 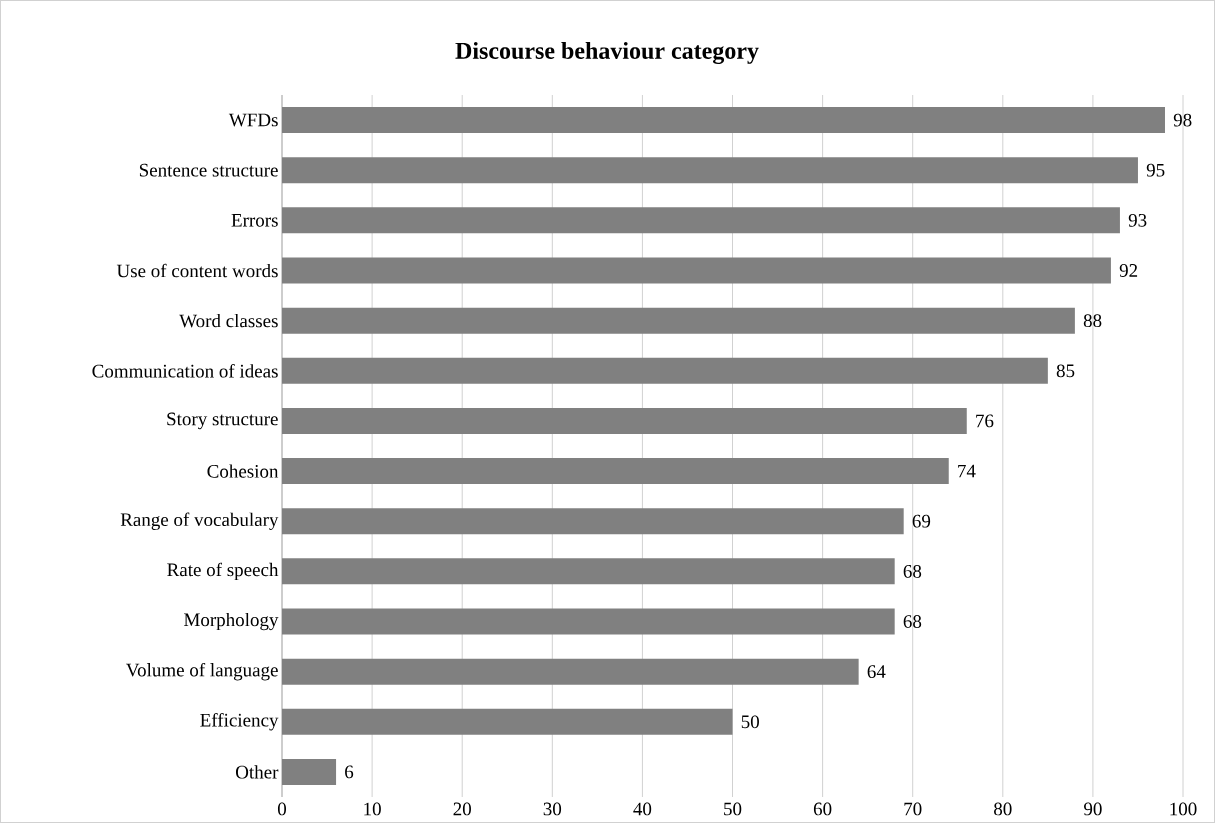 I want to click on y-tick-label: Sentence structure, so click(x=208, y=170).